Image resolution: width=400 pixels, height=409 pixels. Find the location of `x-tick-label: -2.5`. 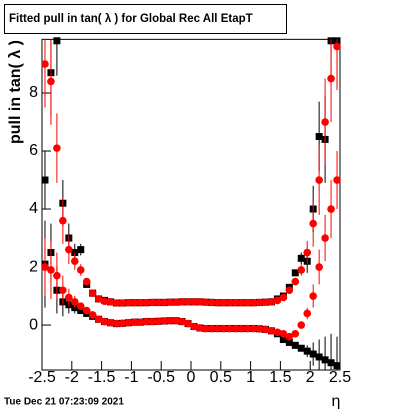

x-tick-label: -2.5 is located at coordinates (42, 377).